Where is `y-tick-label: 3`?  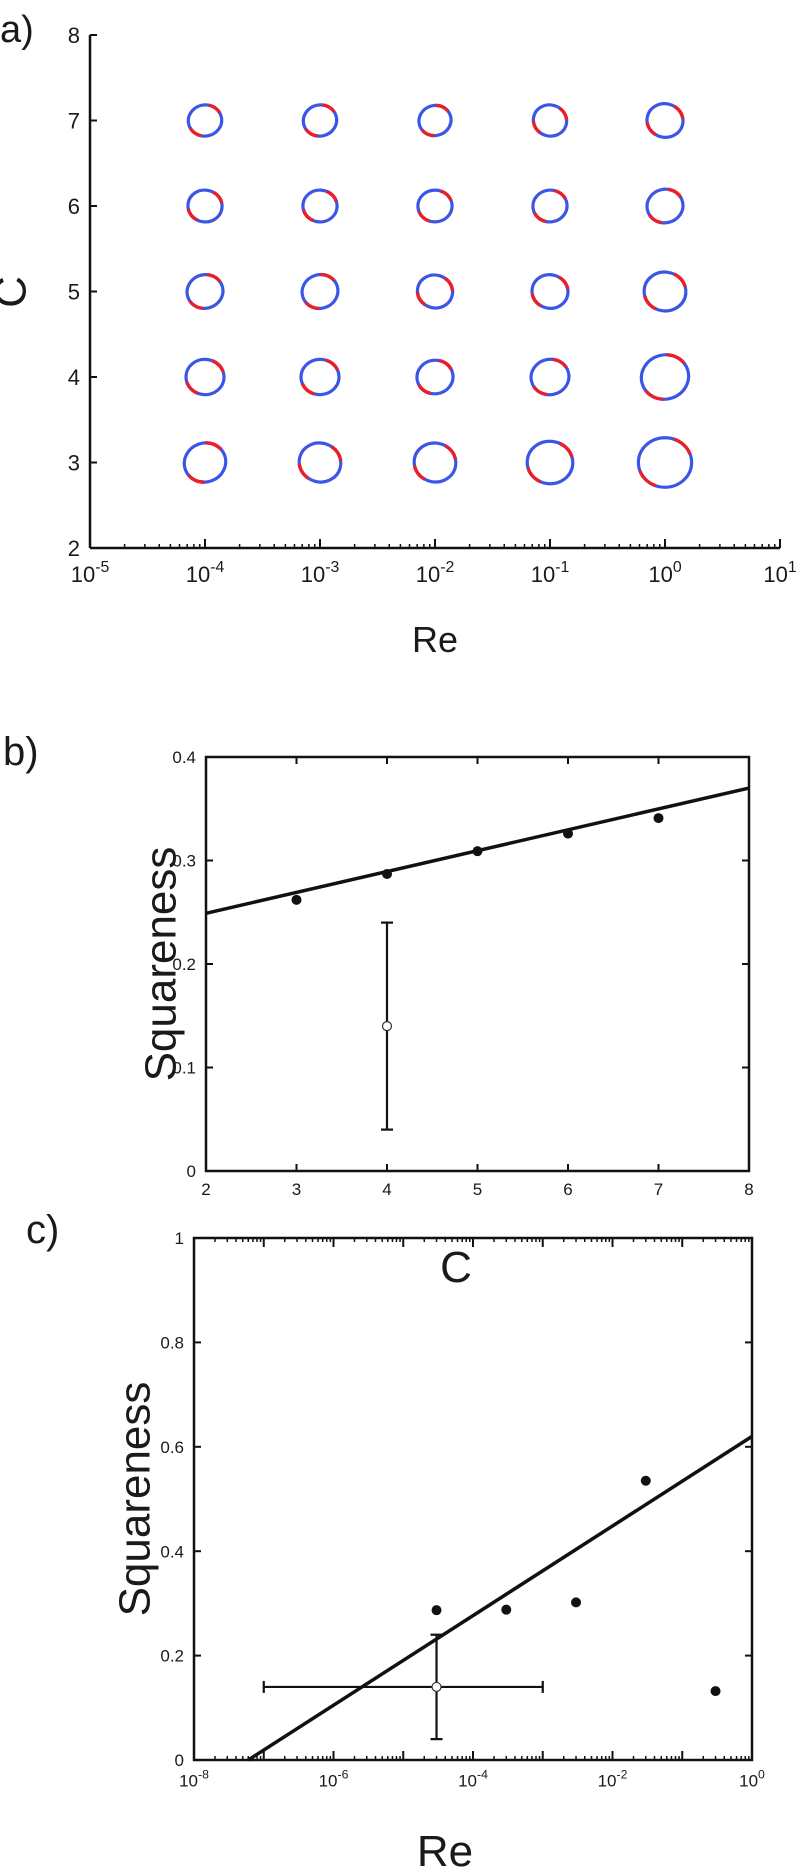
y-tick-label: 3 is located at coordinates (74, 462).